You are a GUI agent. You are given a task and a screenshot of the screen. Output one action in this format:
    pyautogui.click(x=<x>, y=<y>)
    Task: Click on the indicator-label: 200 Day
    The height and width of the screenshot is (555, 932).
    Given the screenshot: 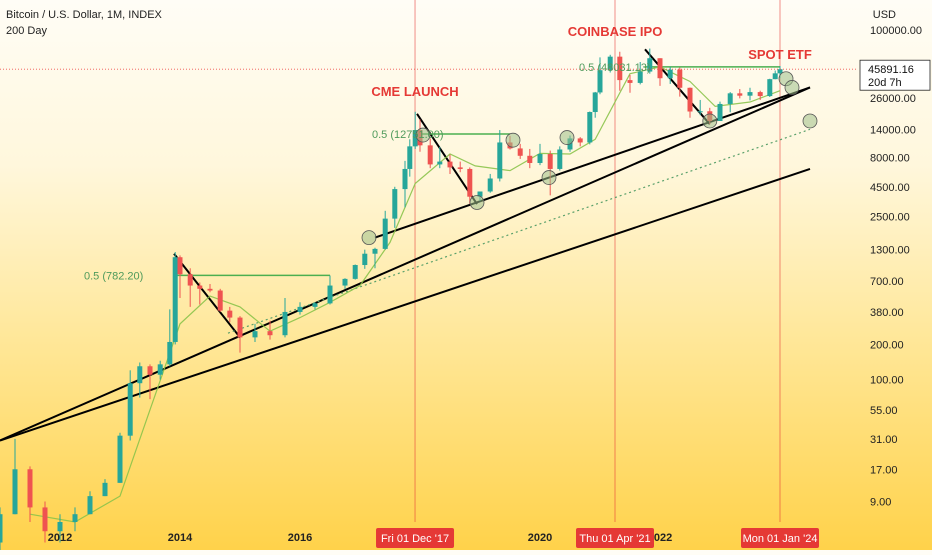 What is the action you would take?
    pyautogui.click(x=26, y=31)
    